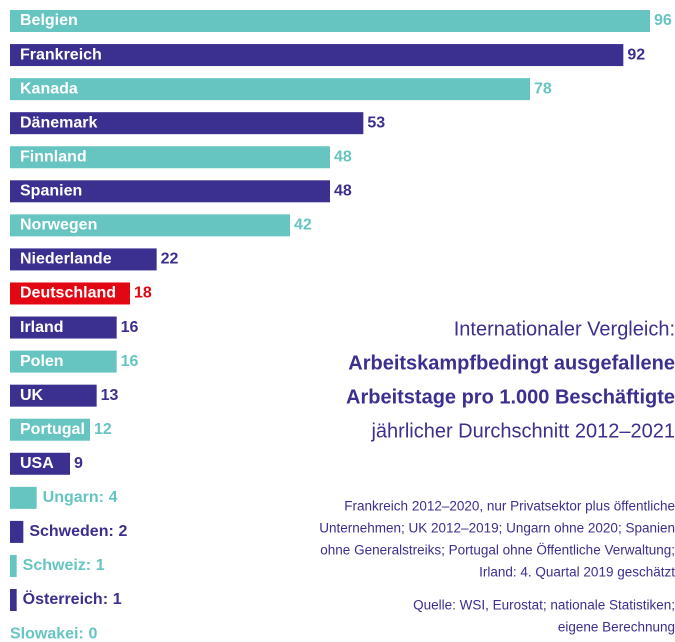 The image size is (675, 642). Describe the element at coordinates (511, 363) in the screenshot. I see `subtitle: Arbeitskampfbedingt ausgefallene` at that location.